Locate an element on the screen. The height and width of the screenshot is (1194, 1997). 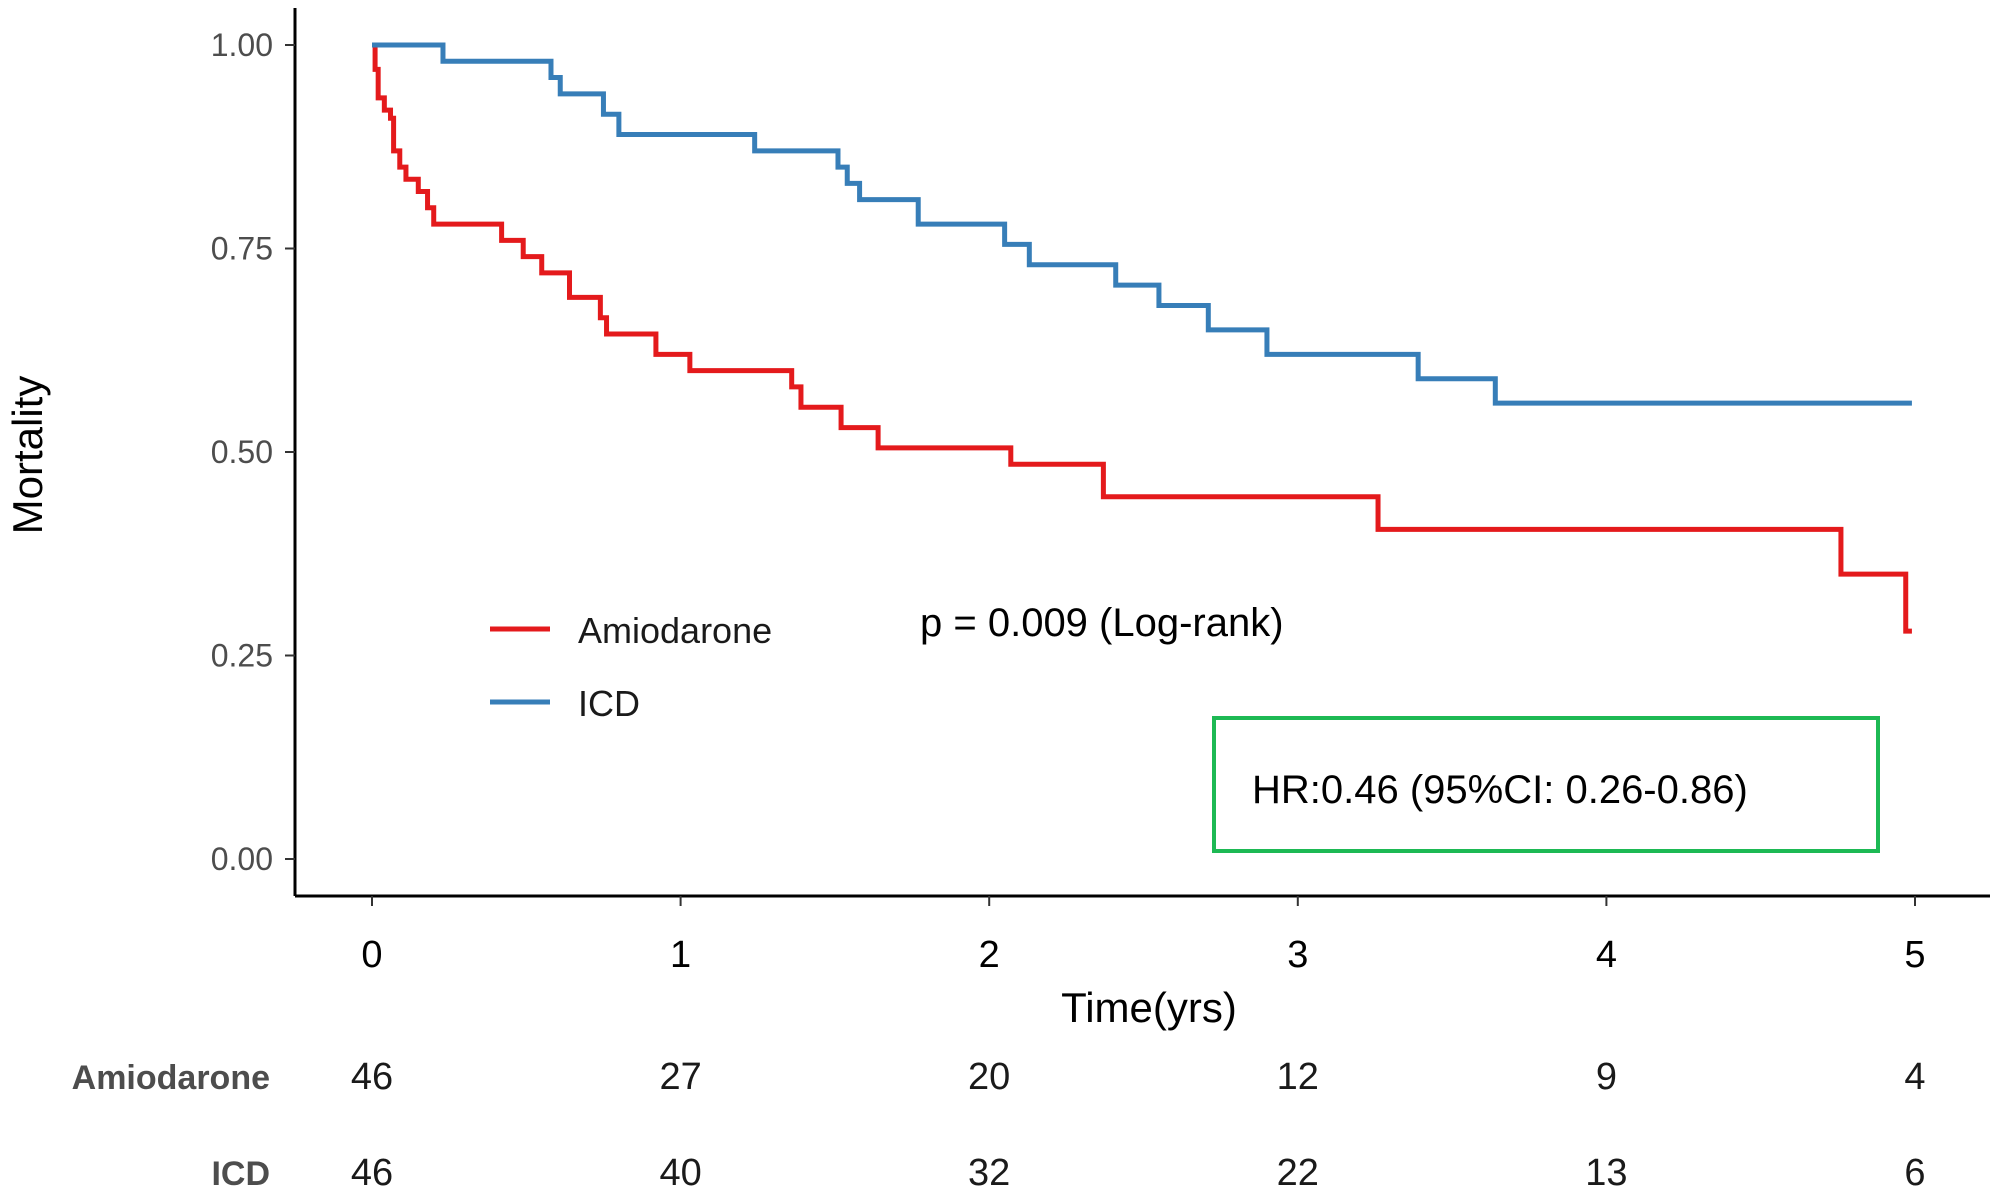
y-ticks: 0.00 0.25 0.50 0.75 1.00 is located at coordinates (253, 452).